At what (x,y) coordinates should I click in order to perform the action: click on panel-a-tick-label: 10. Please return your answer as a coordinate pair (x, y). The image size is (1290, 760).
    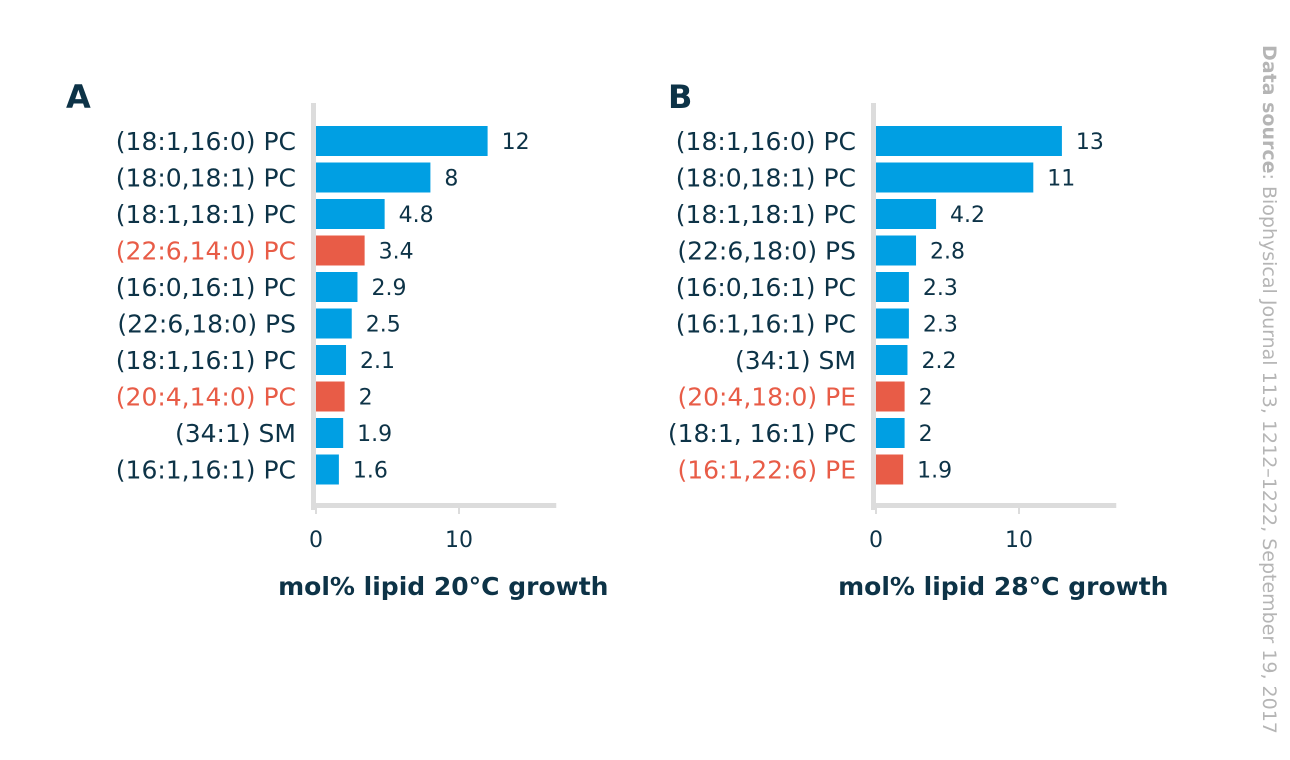
    Looking at the image, I should click on (459, 540).